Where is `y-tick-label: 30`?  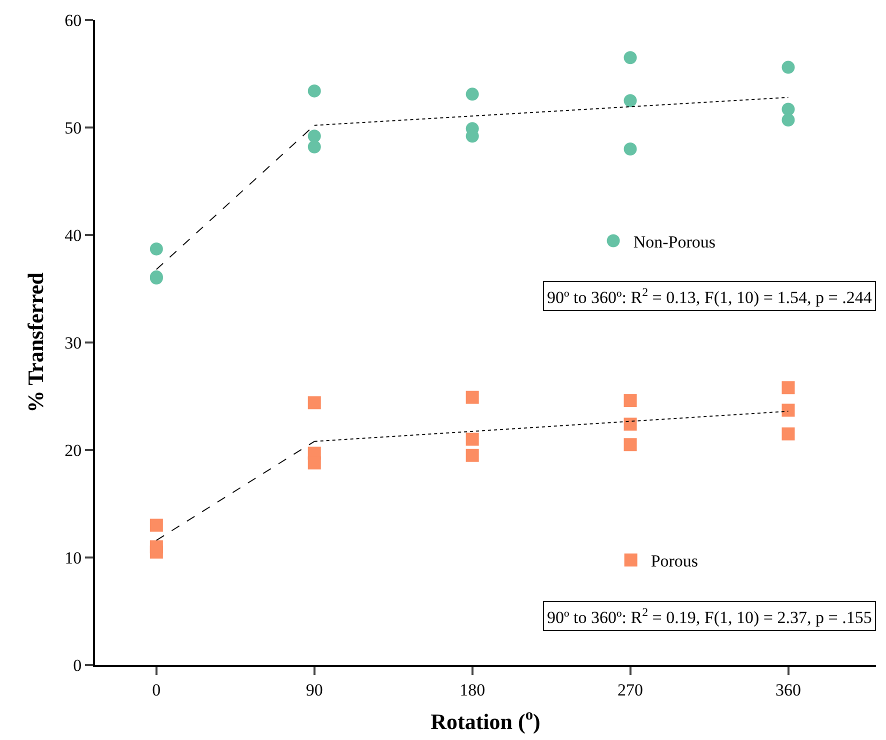 y-tick-label: 30 is located at coordinates (73, 342).